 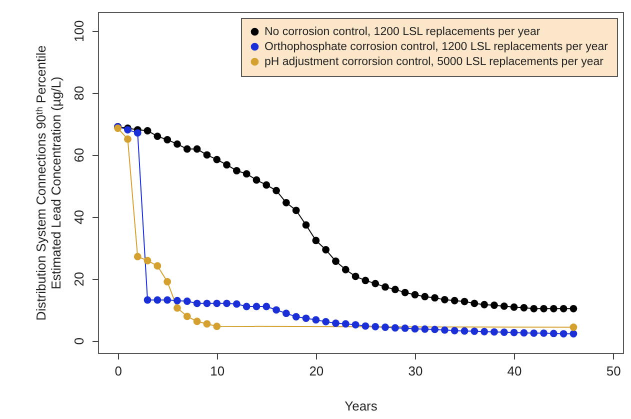 What do you see at coordinates (402, 32) in the screenshot?
I see `legend-label: No corrosion control, 1200 LSL replacements per year` at bounding box center [402, 32].